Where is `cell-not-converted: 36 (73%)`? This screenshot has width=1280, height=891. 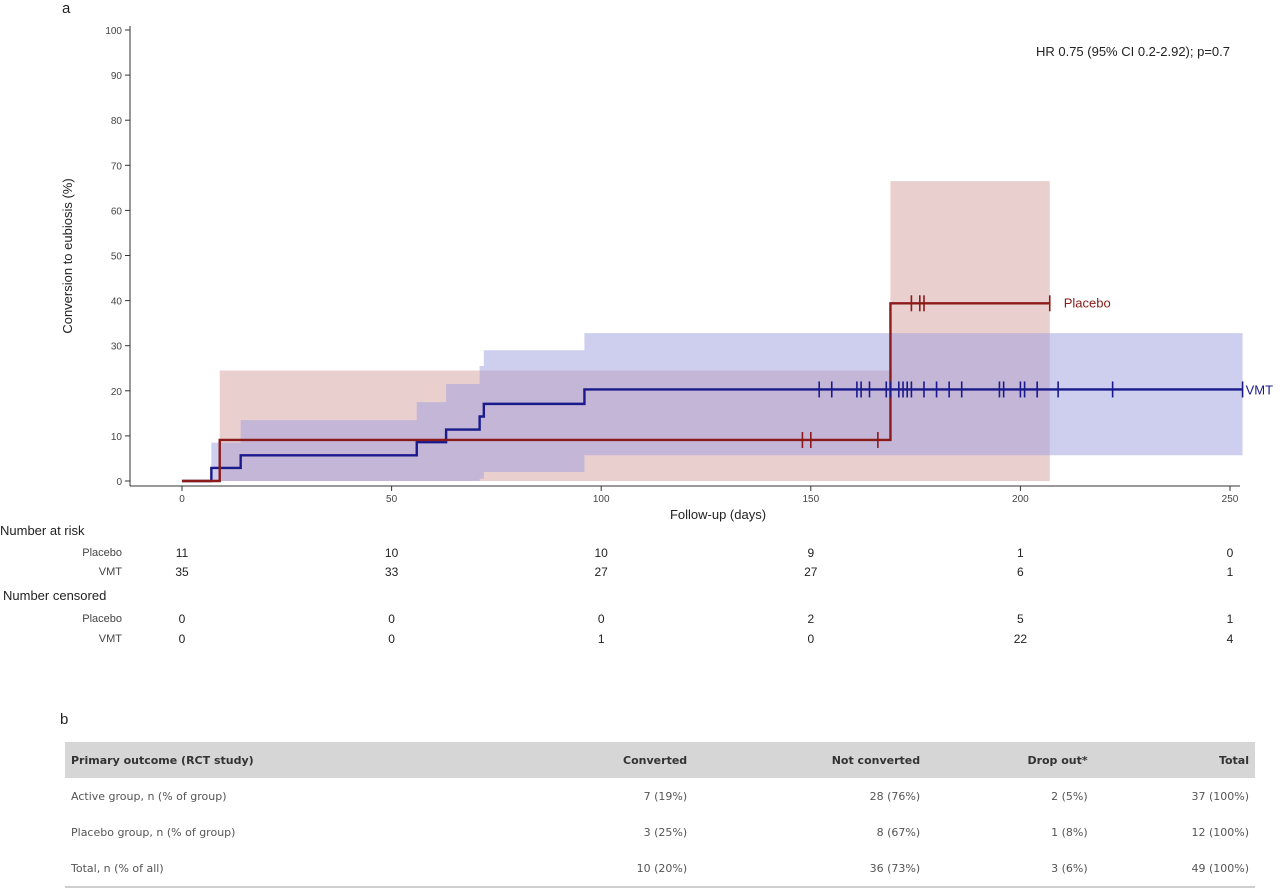 cell-not-converted: 36 (73%) is located at coordinates (810, 869).